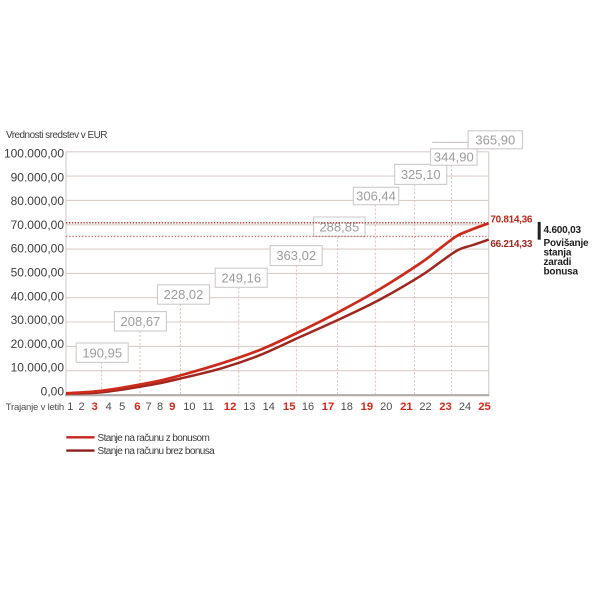 This screenshot has width=600, height=605. Describe the element at coordinates (563, 230) in the screenshot. I see `svg-text: 4.600,03` at that location.